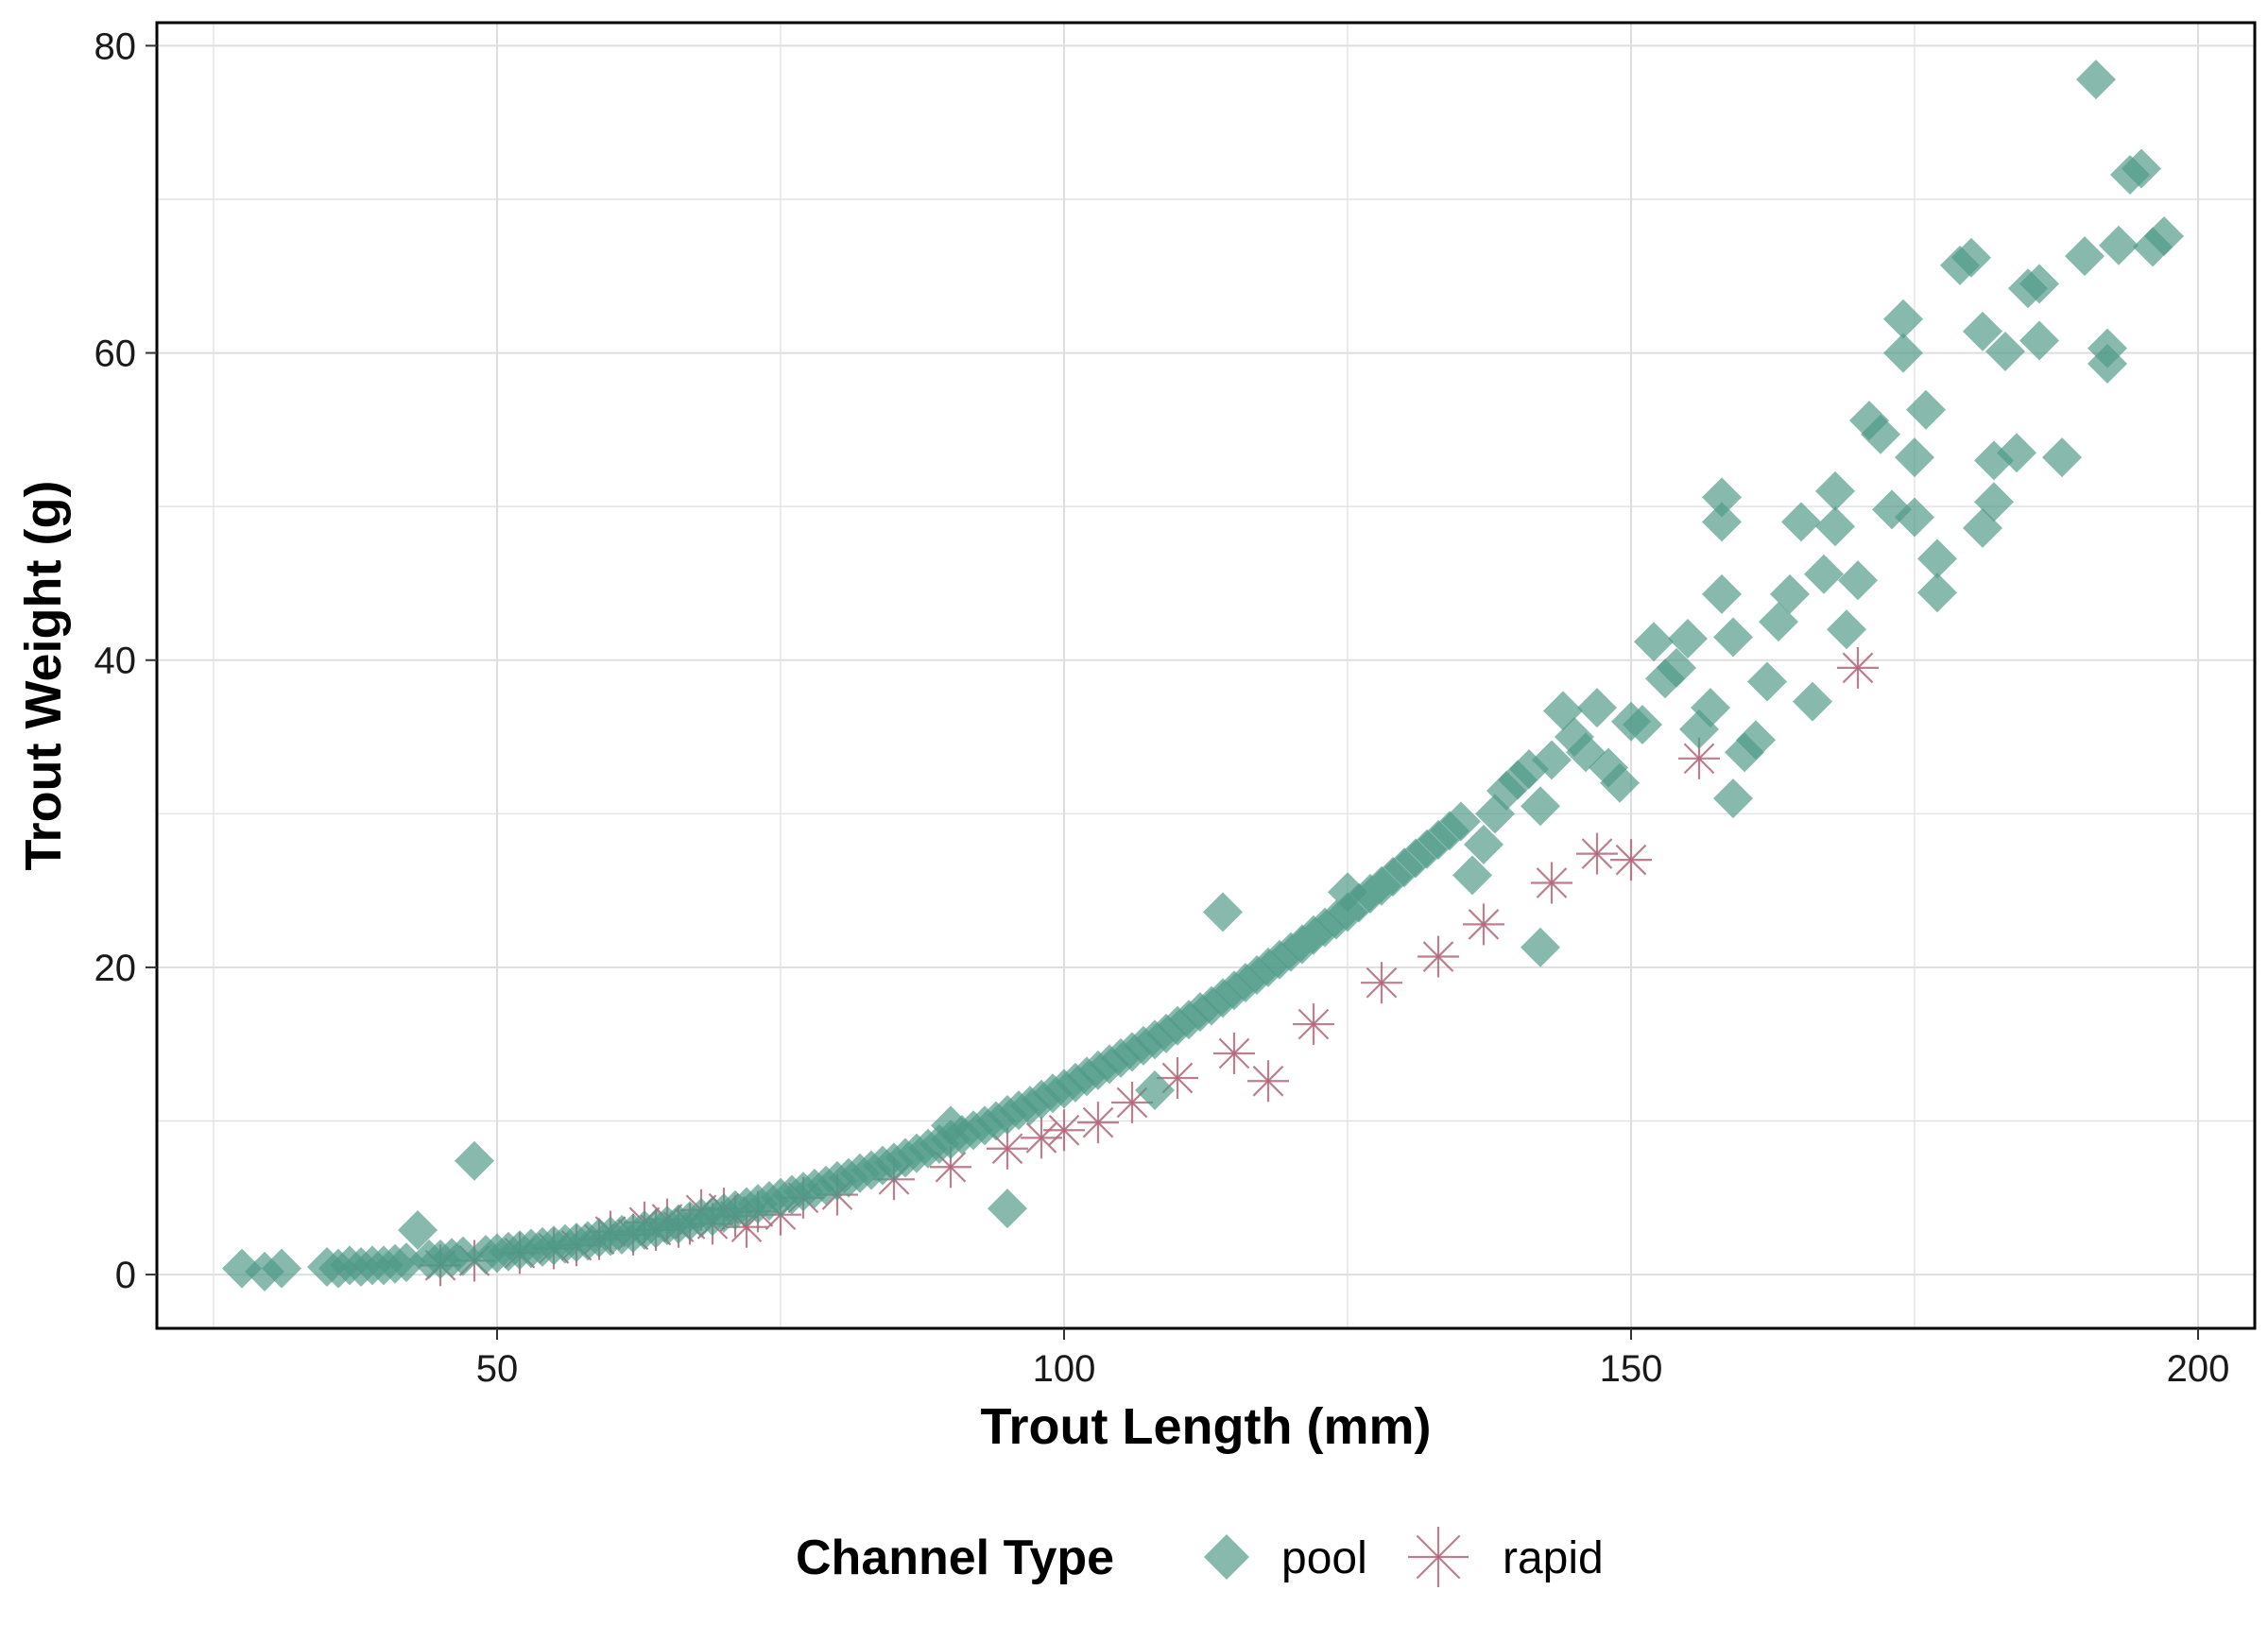  Describe the element at coordinates (115, 46) in the screenshot. I see `y-tick-label: 80` at that location.